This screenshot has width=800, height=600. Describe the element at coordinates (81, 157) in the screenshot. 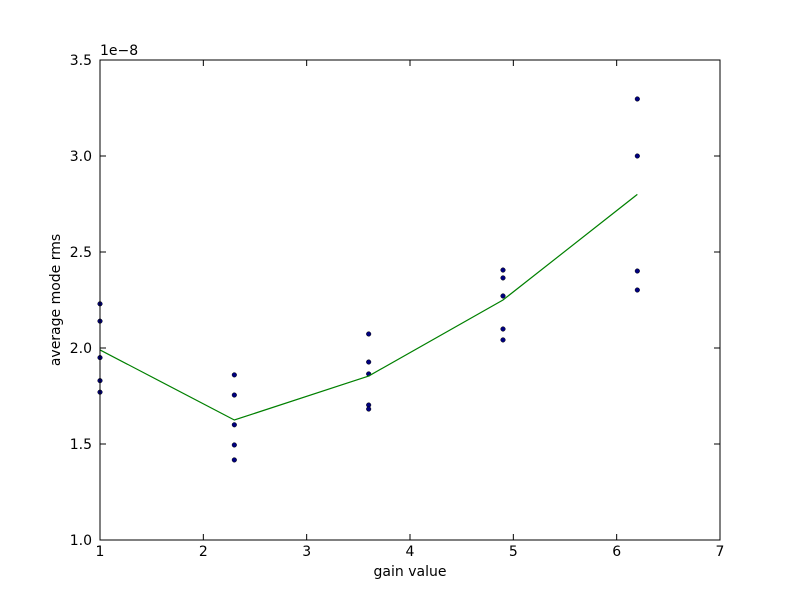

I see `y-tick-label: 3.0` at that location.